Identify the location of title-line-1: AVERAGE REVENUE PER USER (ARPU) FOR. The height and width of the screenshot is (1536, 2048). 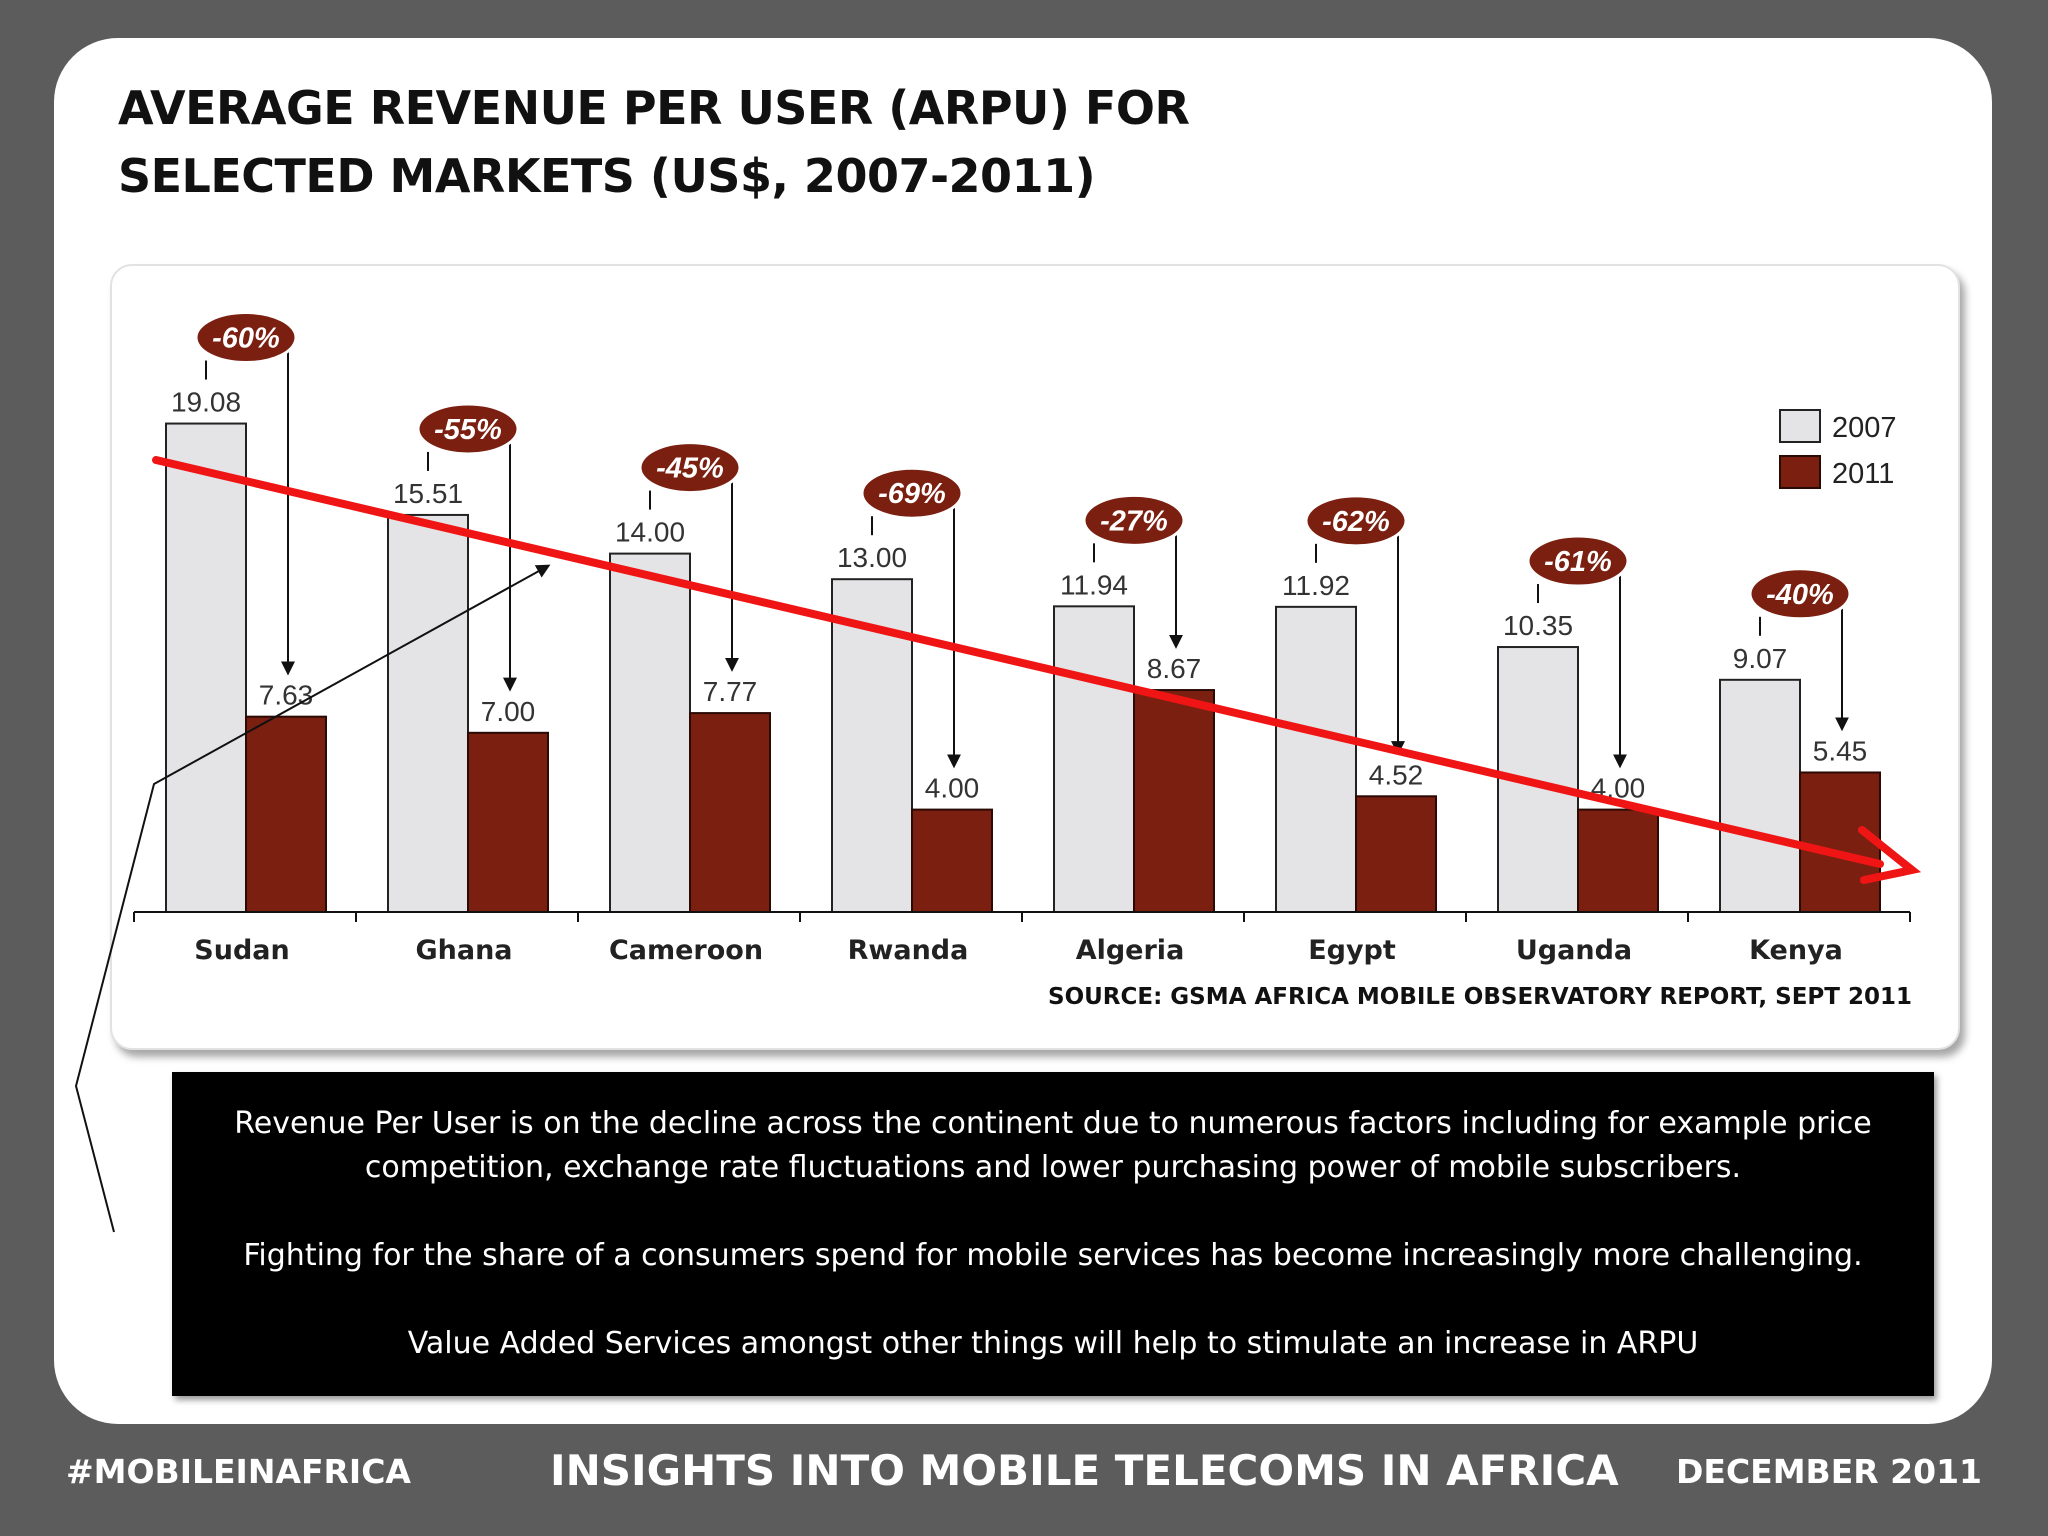
(654, 108).